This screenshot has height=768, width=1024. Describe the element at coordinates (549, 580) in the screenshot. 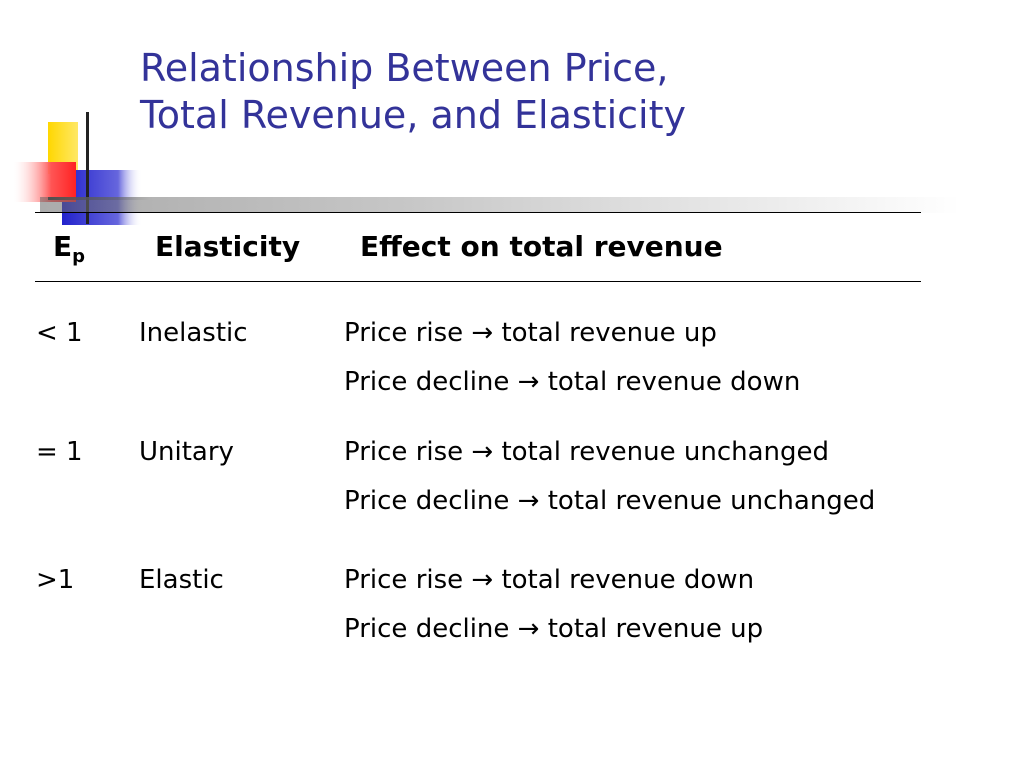

I see `row3-effect-rise: Price rise → total revenue down` at that location.